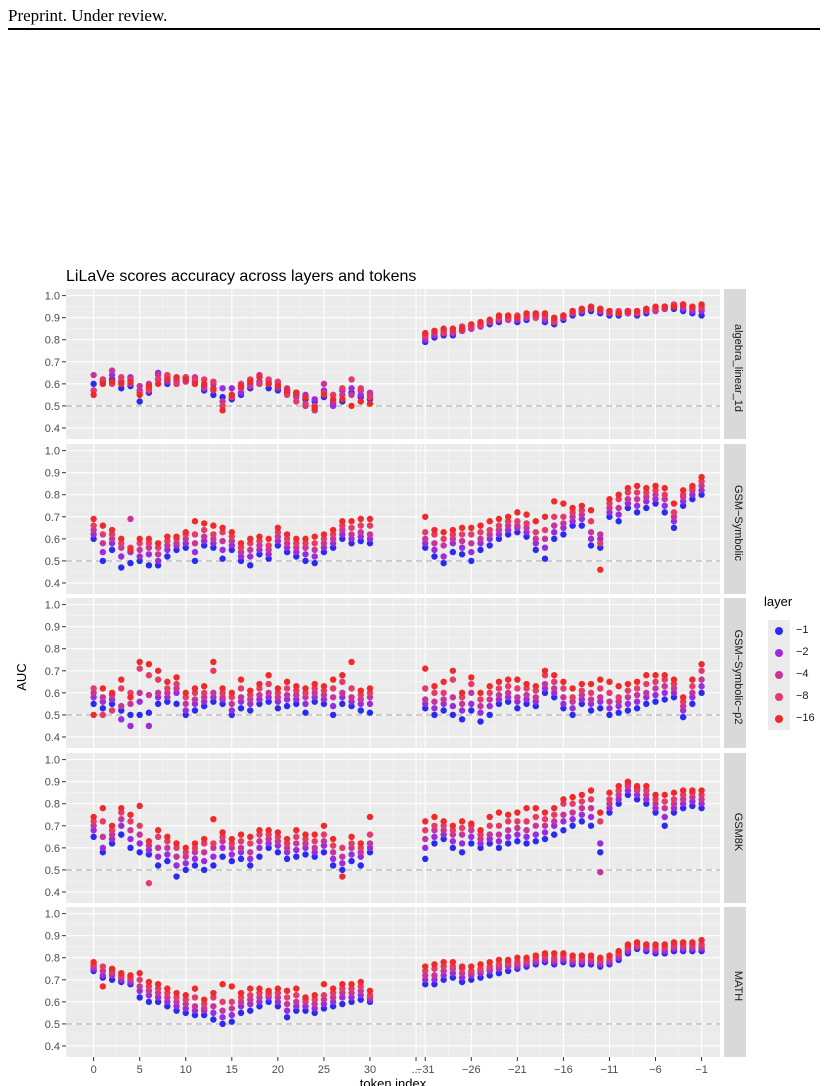 This screenshot has height=1086, width=828. Describe the element at coordinates (779, 631) in the screenshot. I see `legend-dot` at that location.